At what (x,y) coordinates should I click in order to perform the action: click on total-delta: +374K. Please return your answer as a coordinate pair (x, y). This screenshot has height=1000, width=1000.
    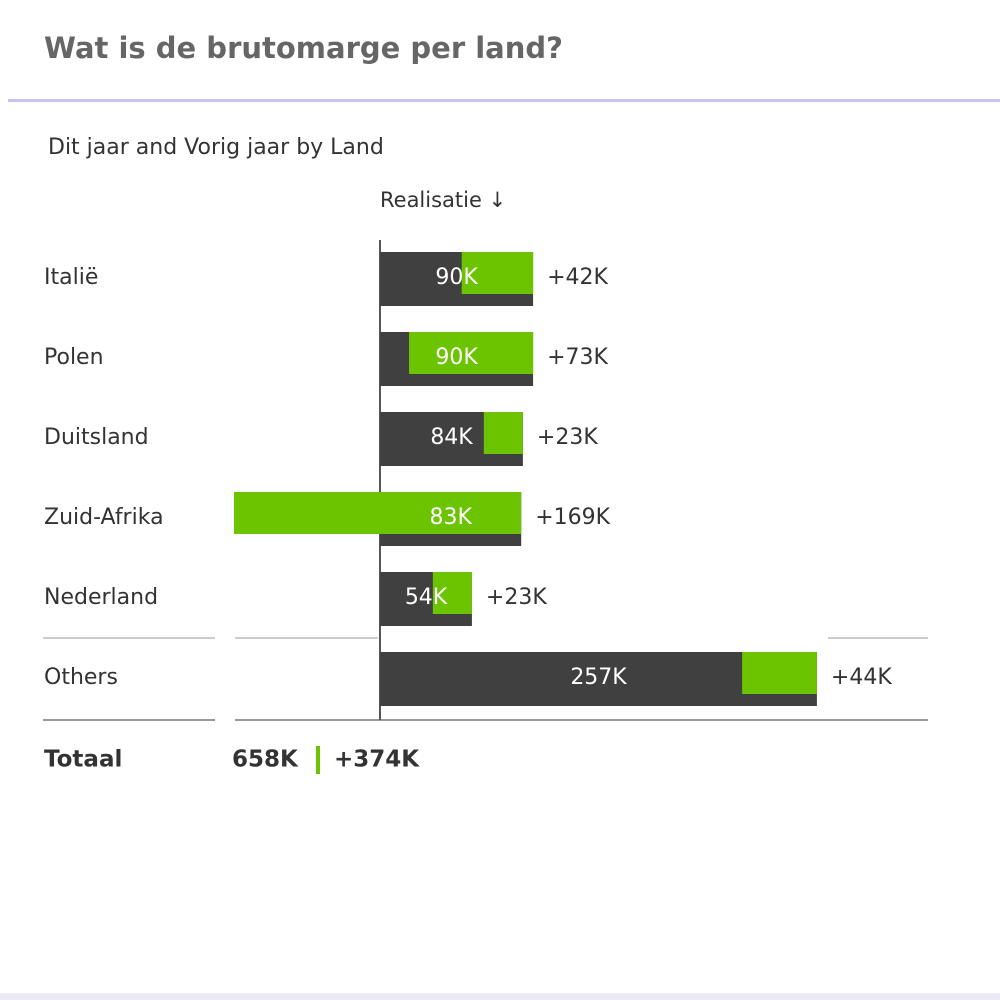
    Looking at the image, I should click on (377, 760).